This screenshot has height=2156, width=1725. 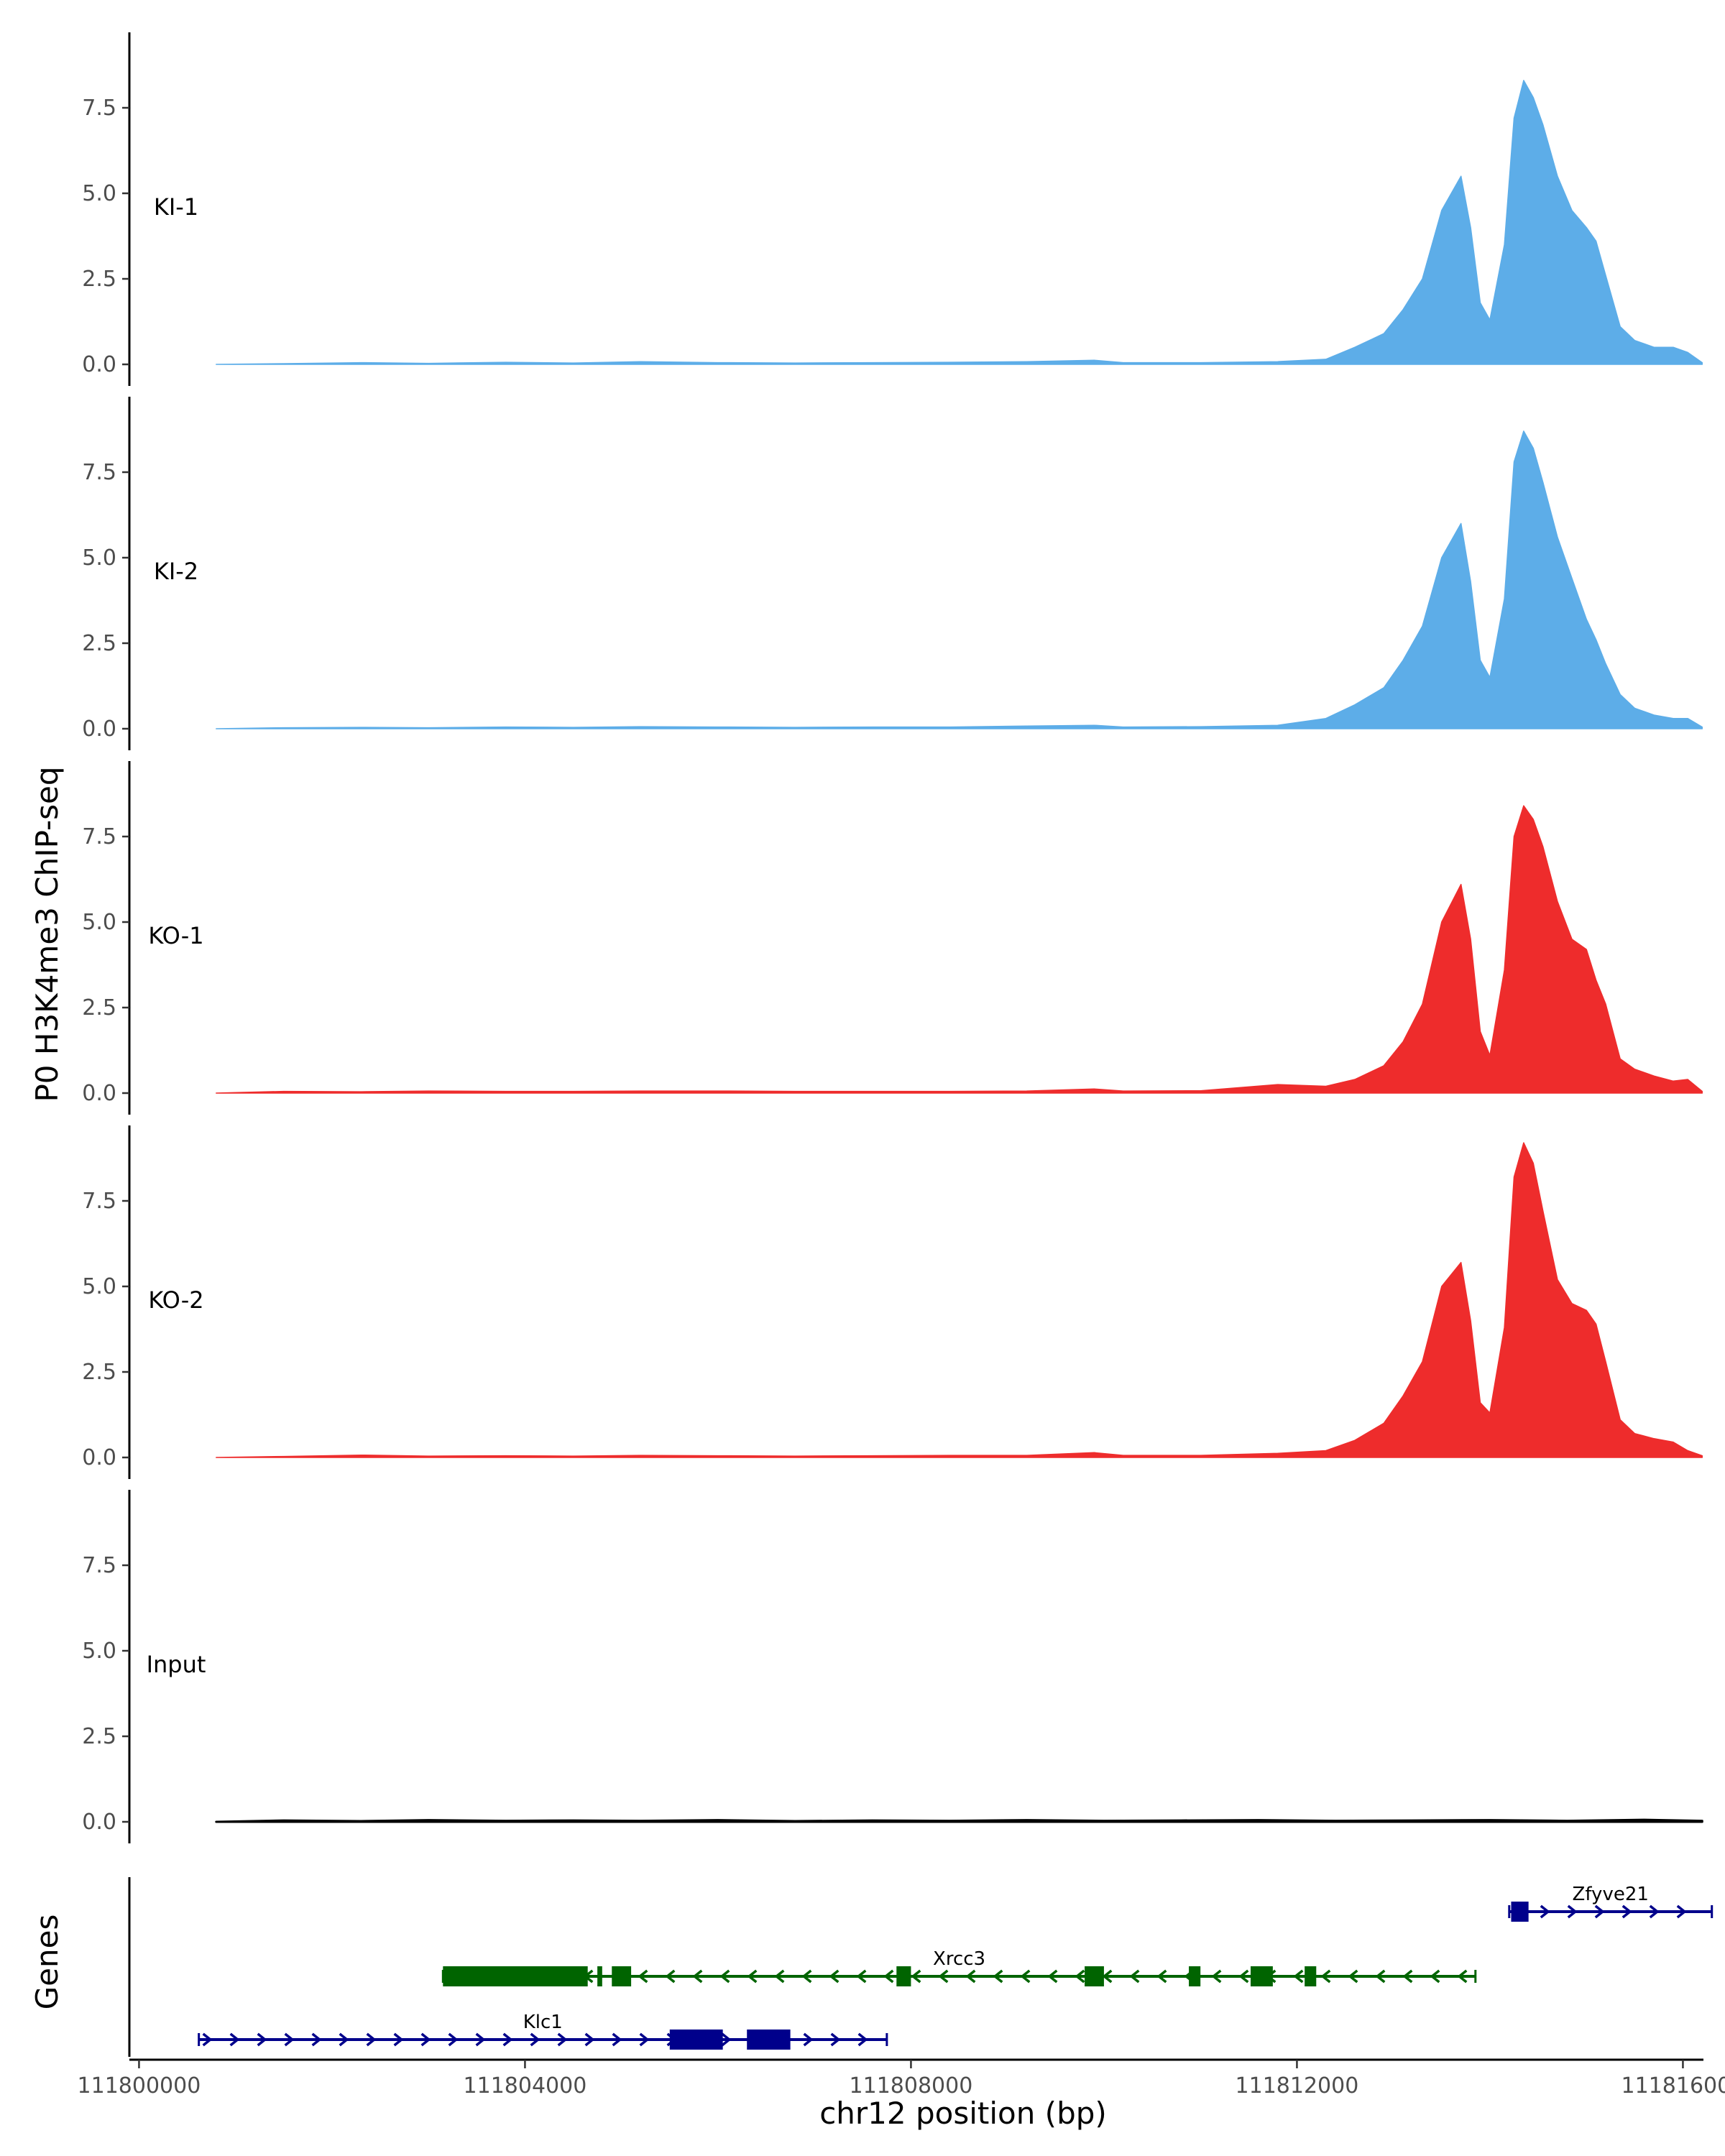 What do you see at coordinates (175, 1300) in the screenshot?
I see `track-label-KO-2: KO-2` at bounding box center [175, 1300].